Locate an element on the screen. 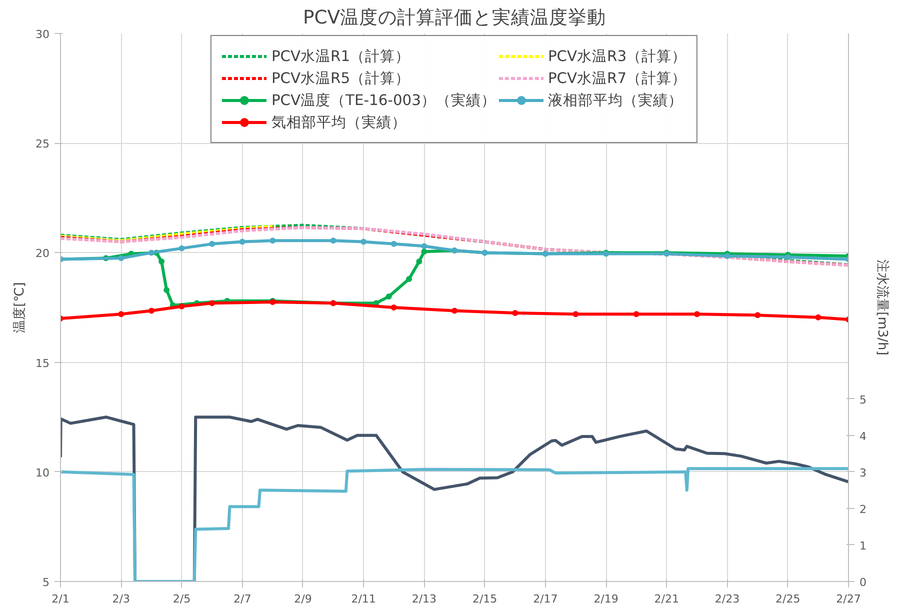 Image resolution: width=918 pixels, height=608 pixels. y-tick-label: 30 is located at coordinates (43, 34).